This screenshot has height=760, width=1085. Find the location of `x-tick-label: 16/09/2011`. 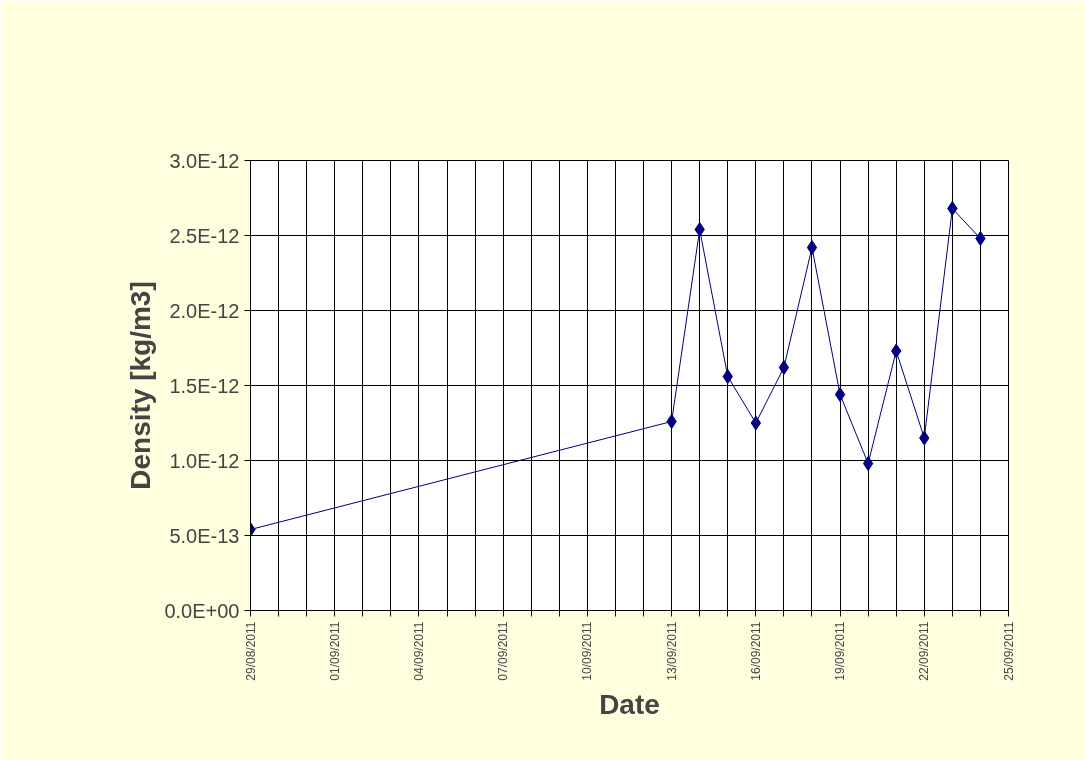

x-tick-label: 16/09/2011 is located at coordinates (755, 651).